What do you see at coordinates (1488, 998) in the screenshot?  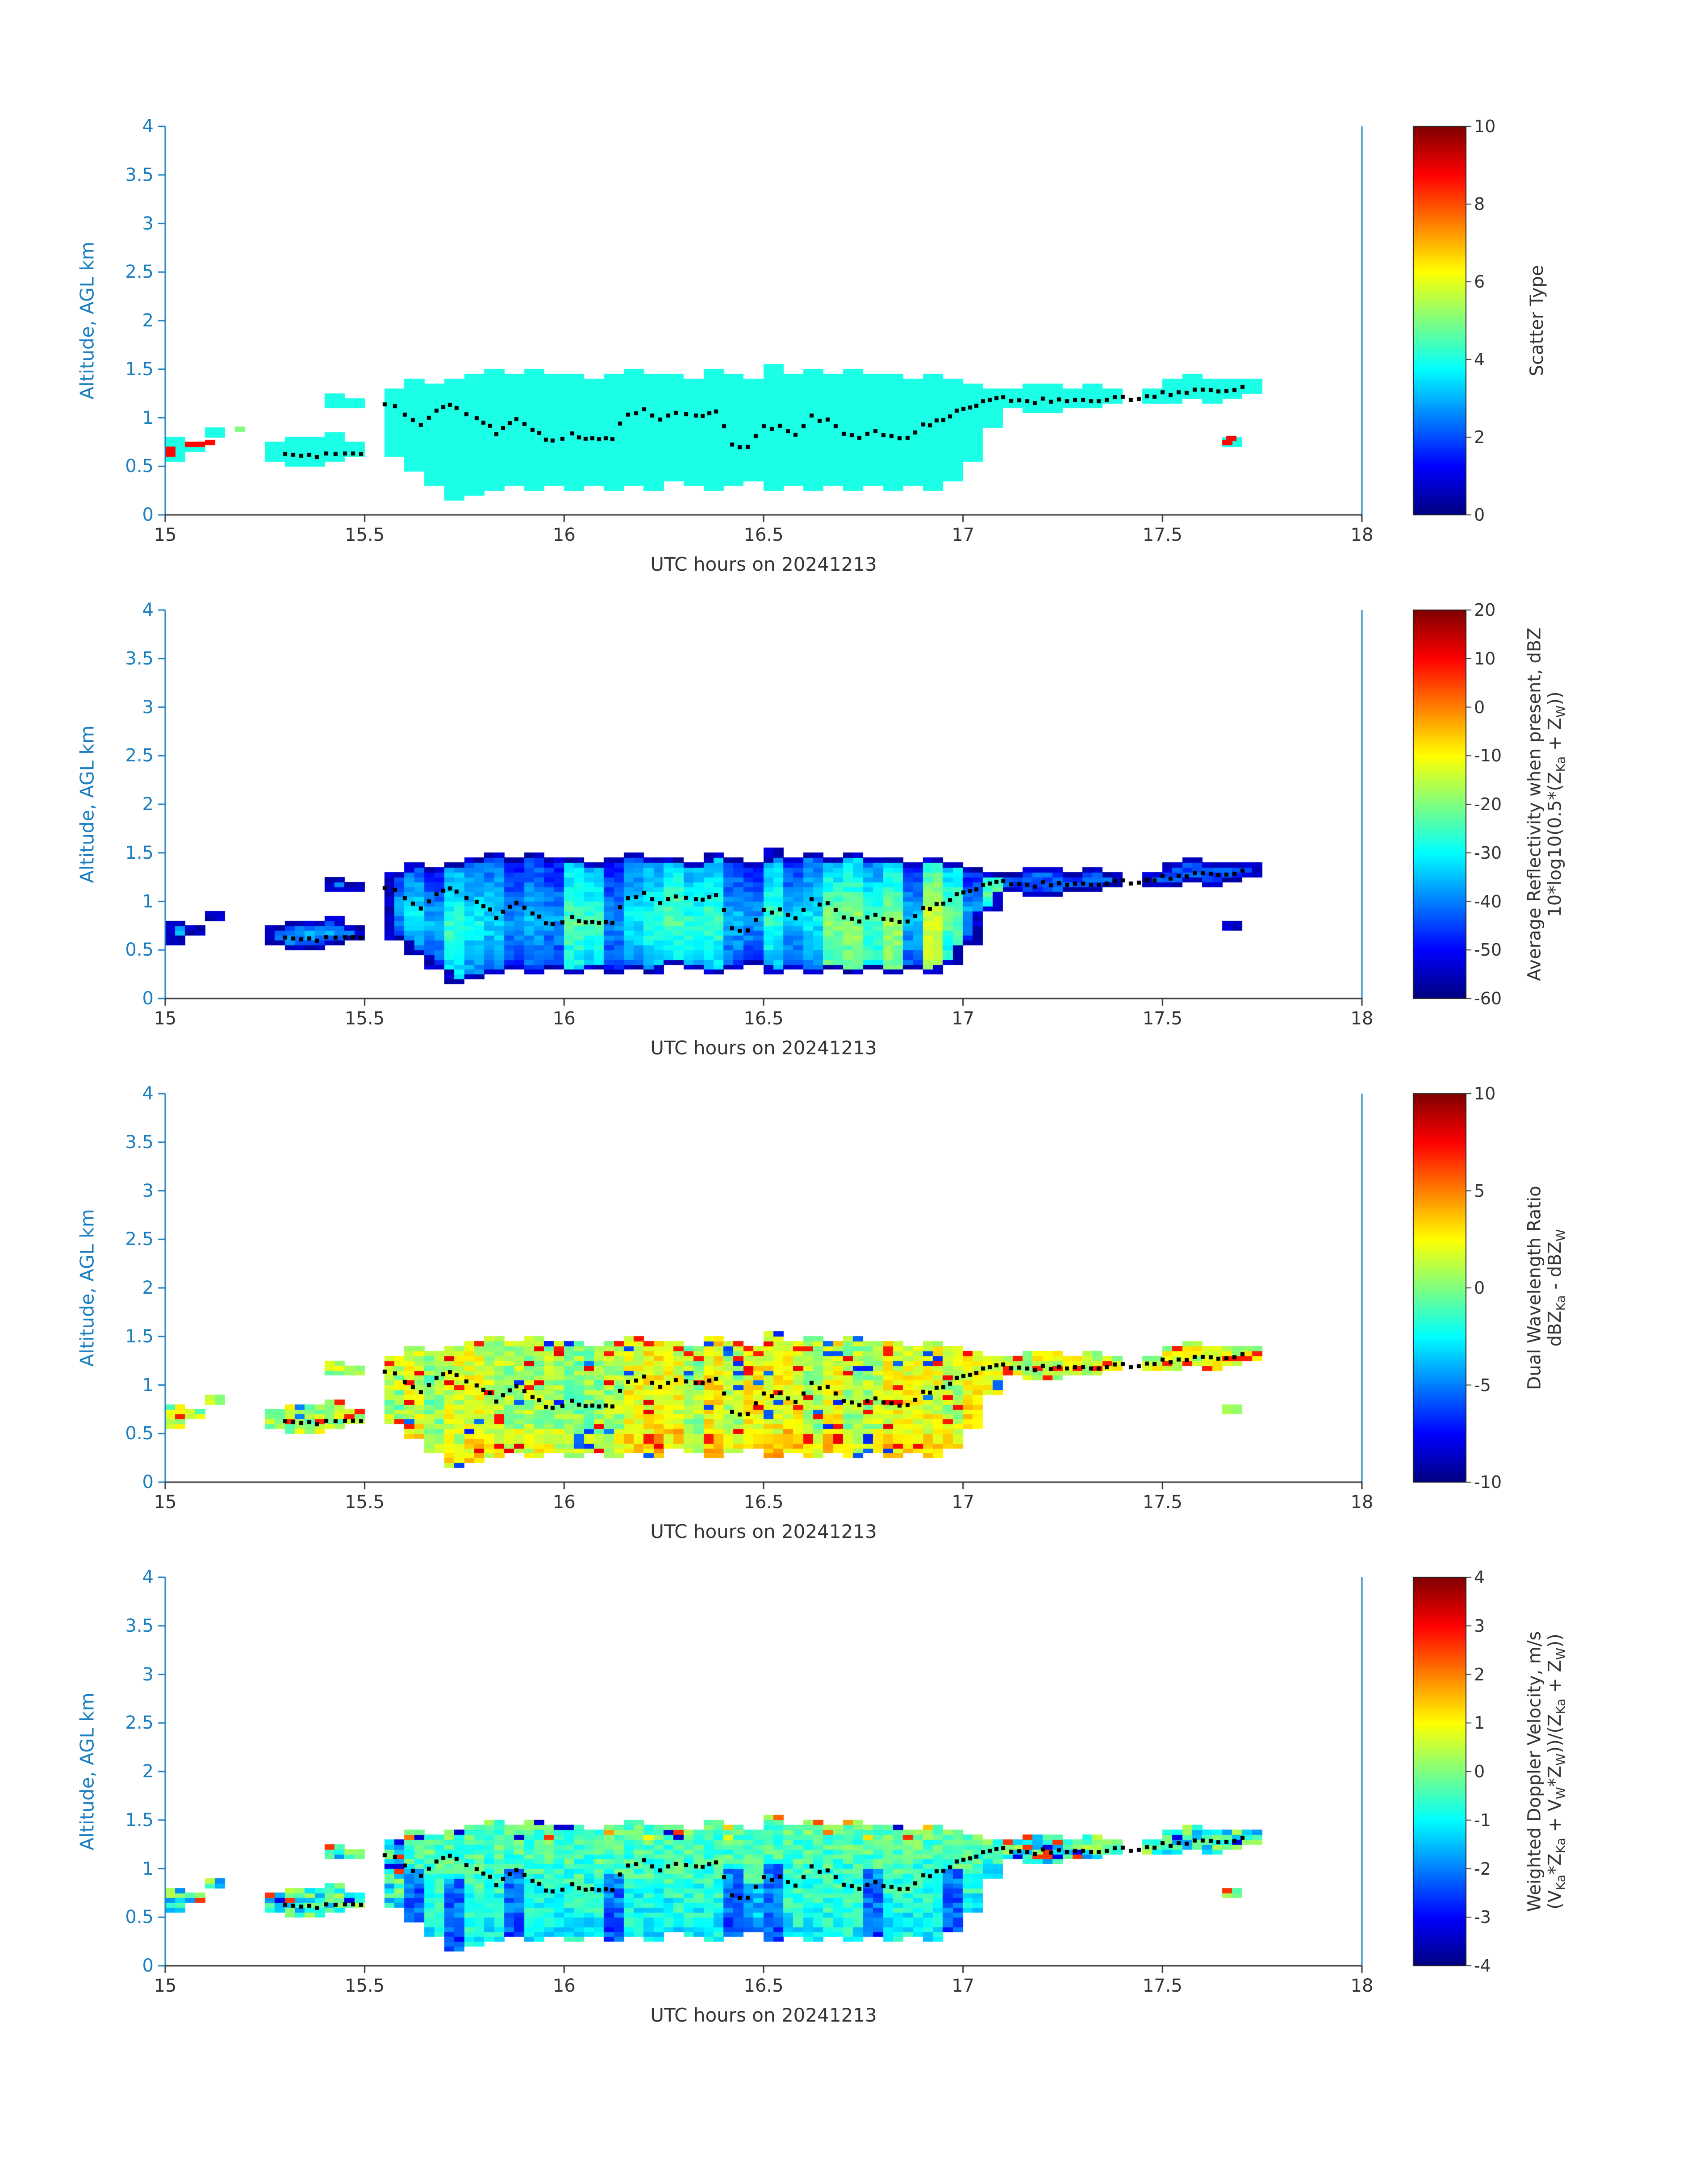 I see `colorbar-tick-label: -60` at bounding box center [1488, 998].